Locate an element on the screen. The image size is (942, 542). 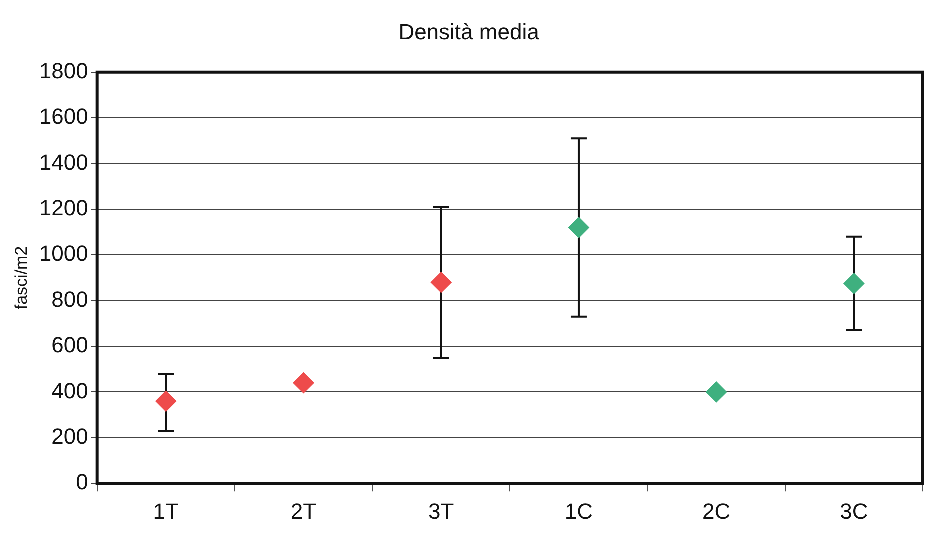
y-tick-label: 0 is located at coordinates (82, 482).